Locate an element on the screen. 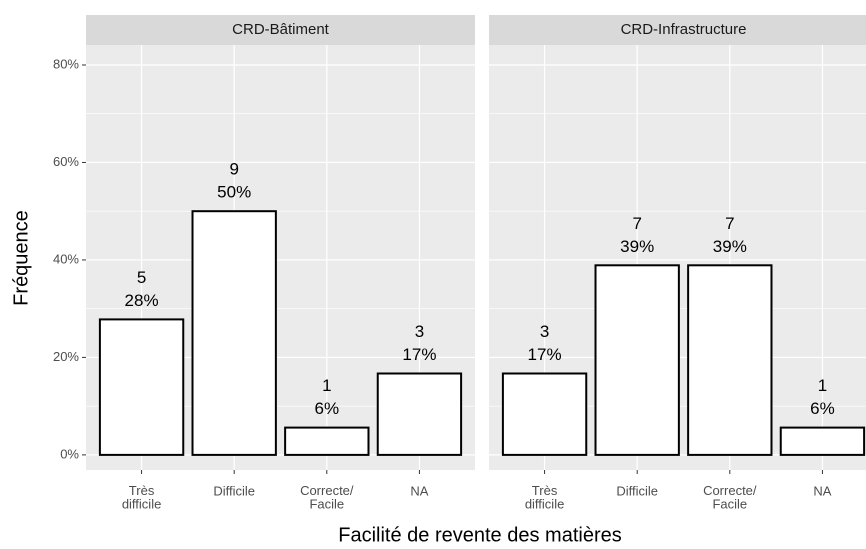 The height and width of the screenshot is (549, 866). strip-title: CRD-Infrastructure is located at coordinates (684, 29).